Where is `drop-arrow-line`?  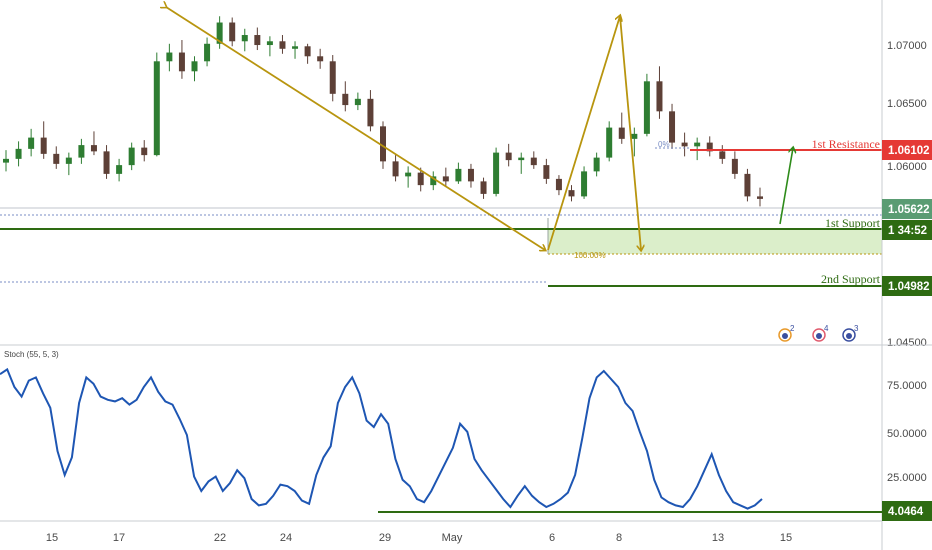
drop-arrow-line is located at coordinates (630, 132).